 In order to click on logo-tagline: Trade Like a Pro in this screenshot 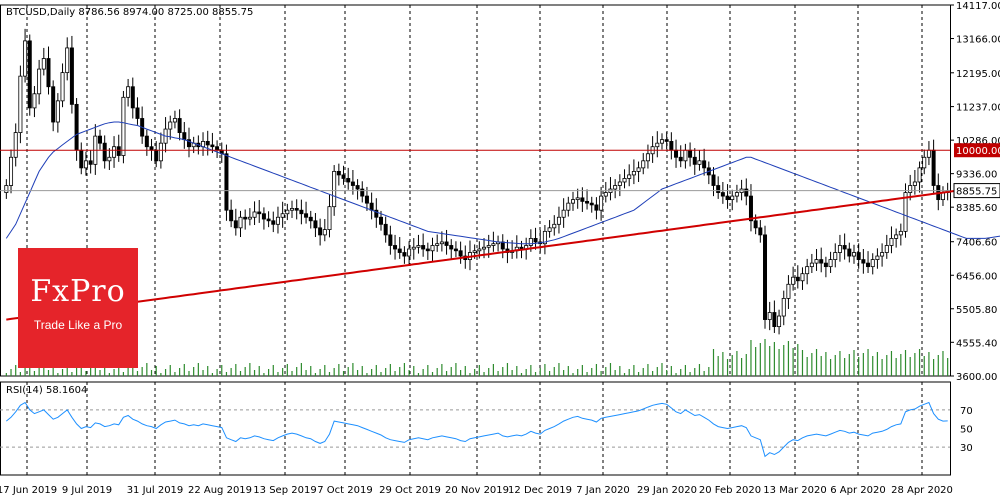, I will do `click(78, 325)`.